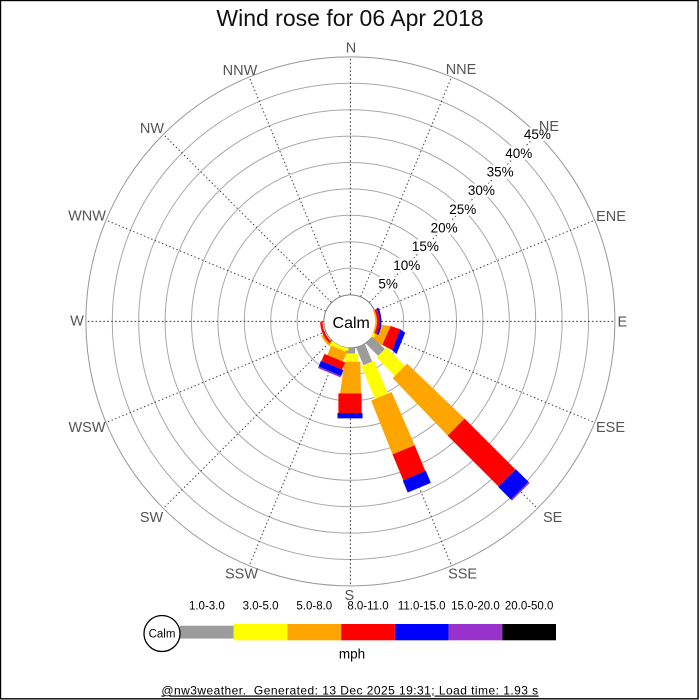  What do you see at coordinates (462, 209) in the screenshot?
I see `svg-text: 25%` at bounding box center [462, 209].